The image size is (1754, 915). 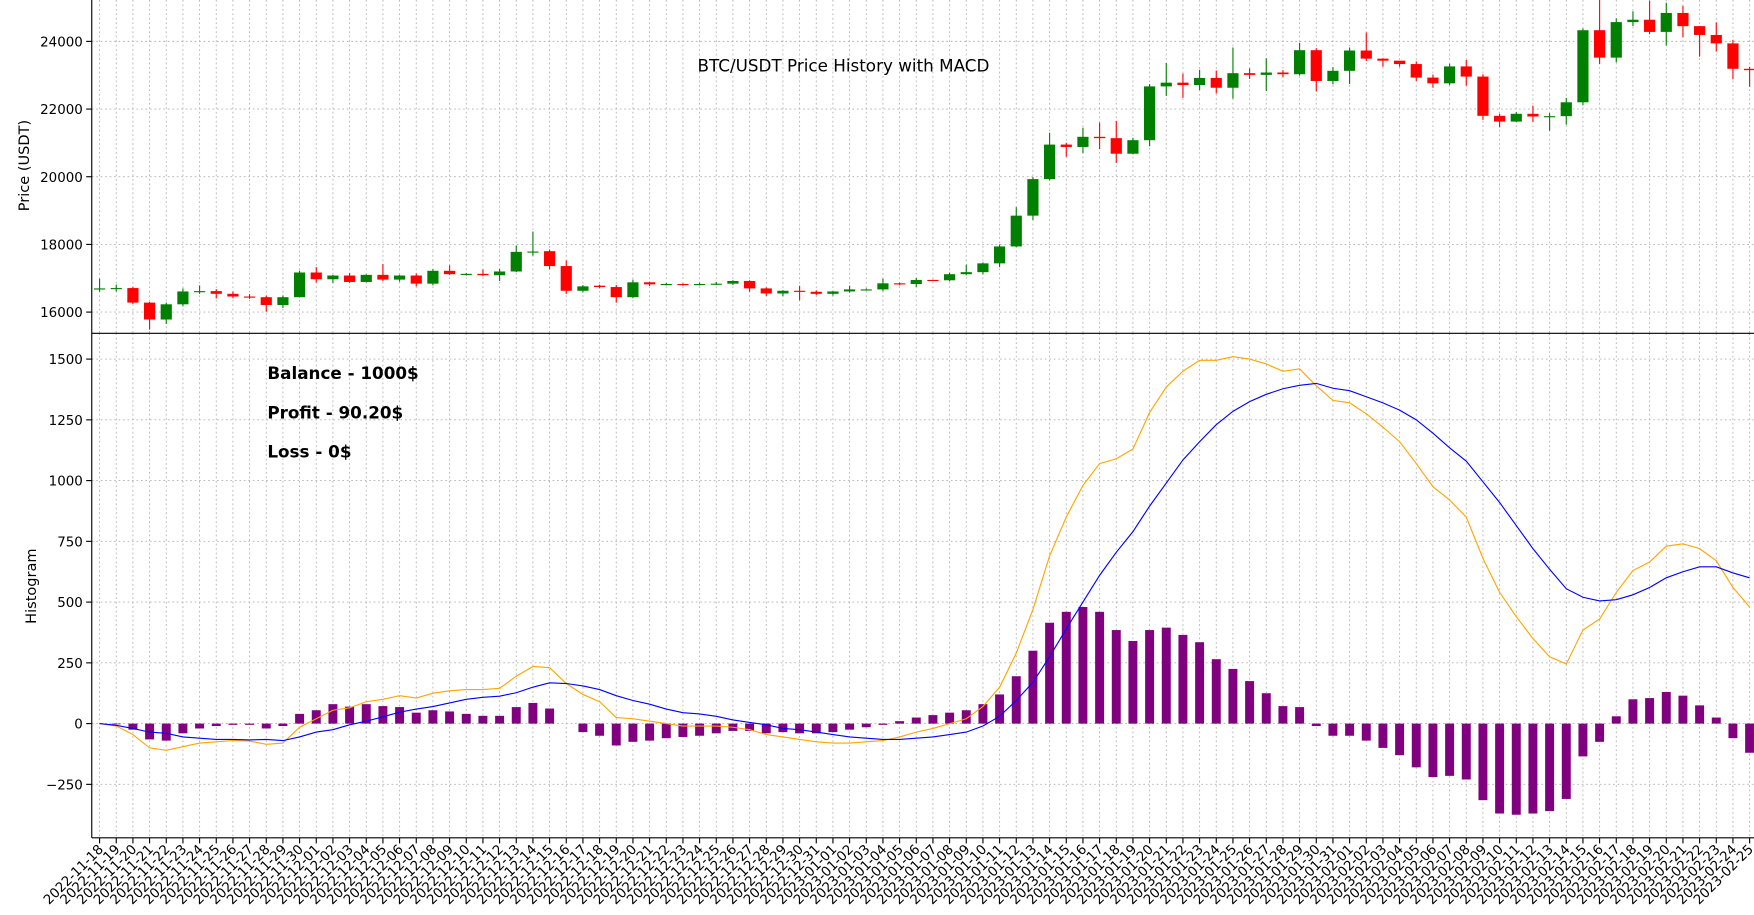 What do you see at coordinates (70, 603) in the screenshot?
I see `y-tick-label: 500` at bounding box center [70, 603].